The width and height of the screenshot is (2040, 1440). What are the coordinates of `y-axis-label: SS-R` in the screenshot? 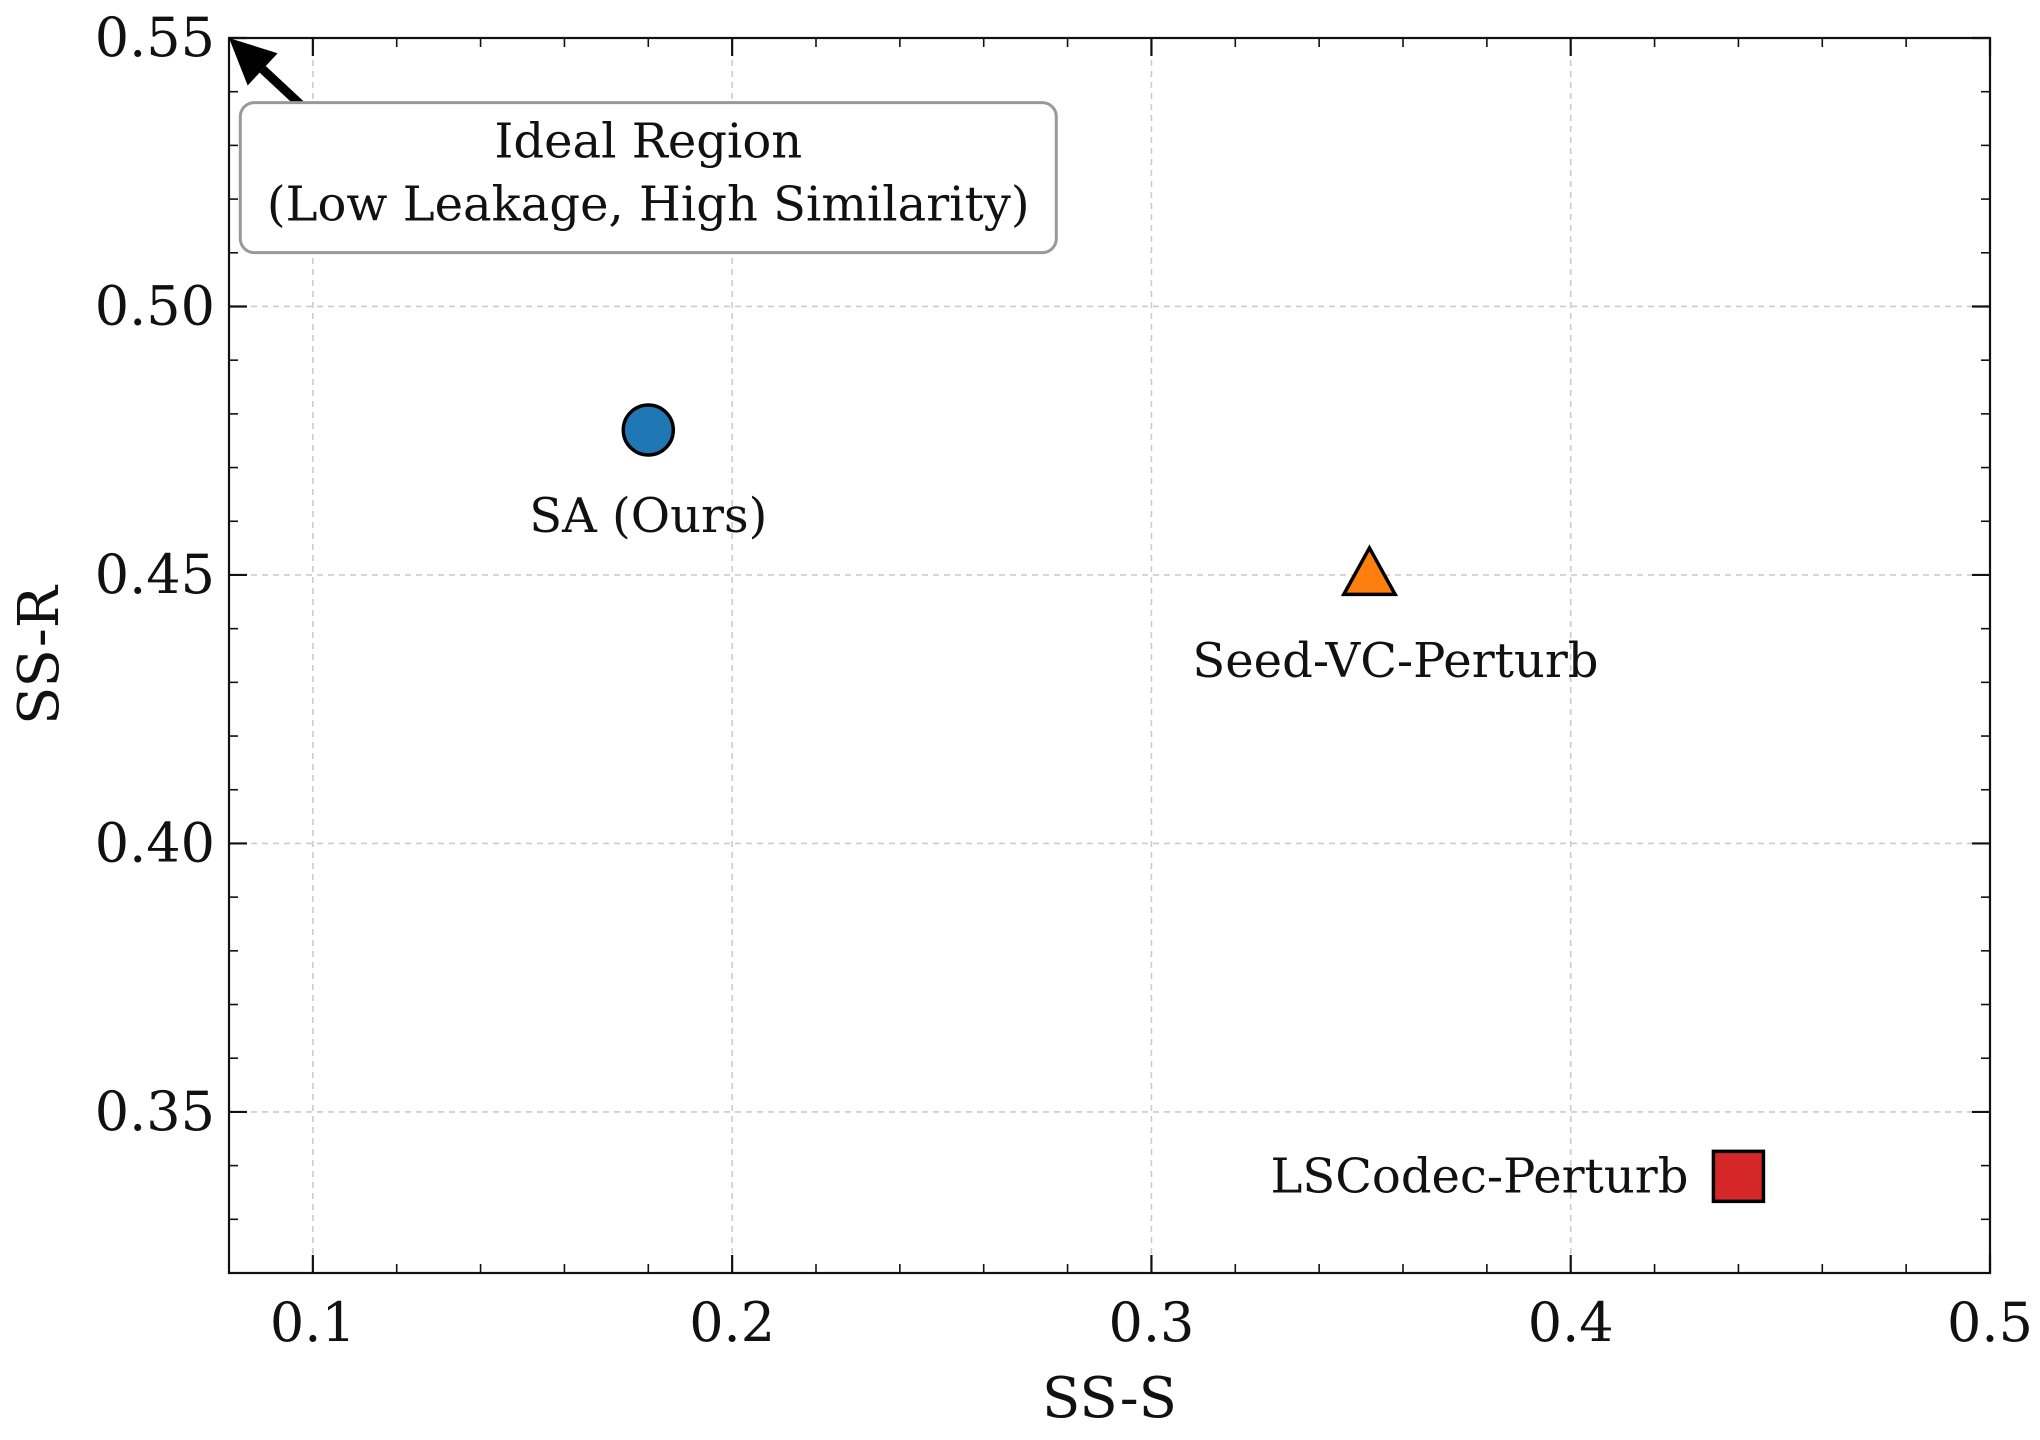 It's located at (39, 654).